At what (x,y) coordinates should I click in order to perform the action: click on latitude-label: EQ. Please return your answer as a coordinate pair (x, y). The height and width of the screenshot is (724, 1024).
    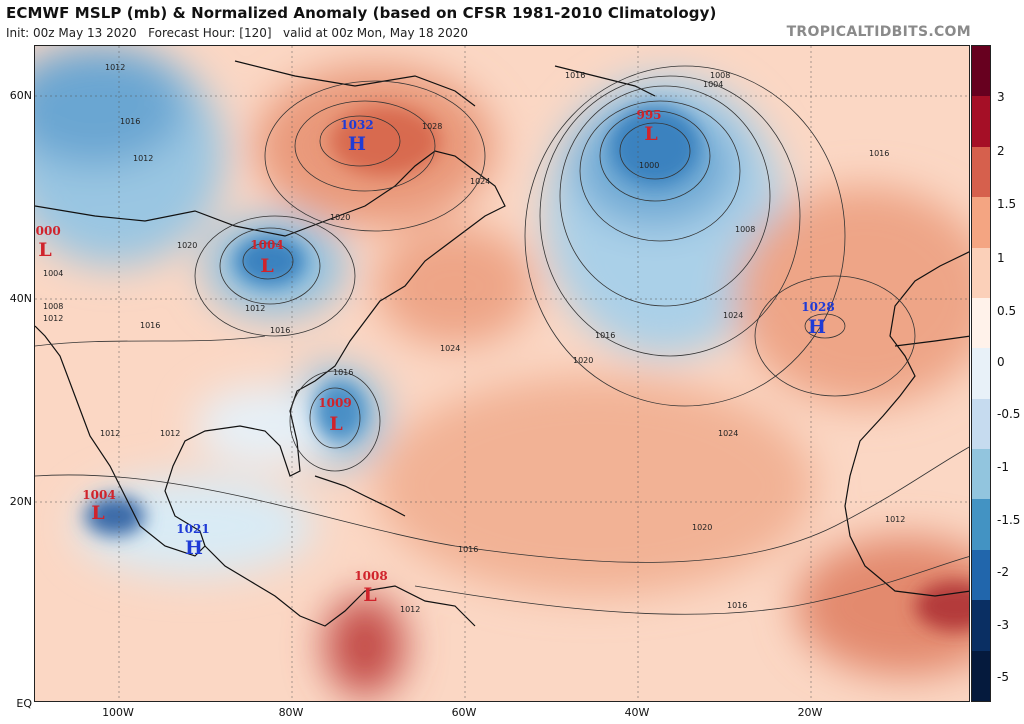
    Looking at the image, I should click on (24, 703).